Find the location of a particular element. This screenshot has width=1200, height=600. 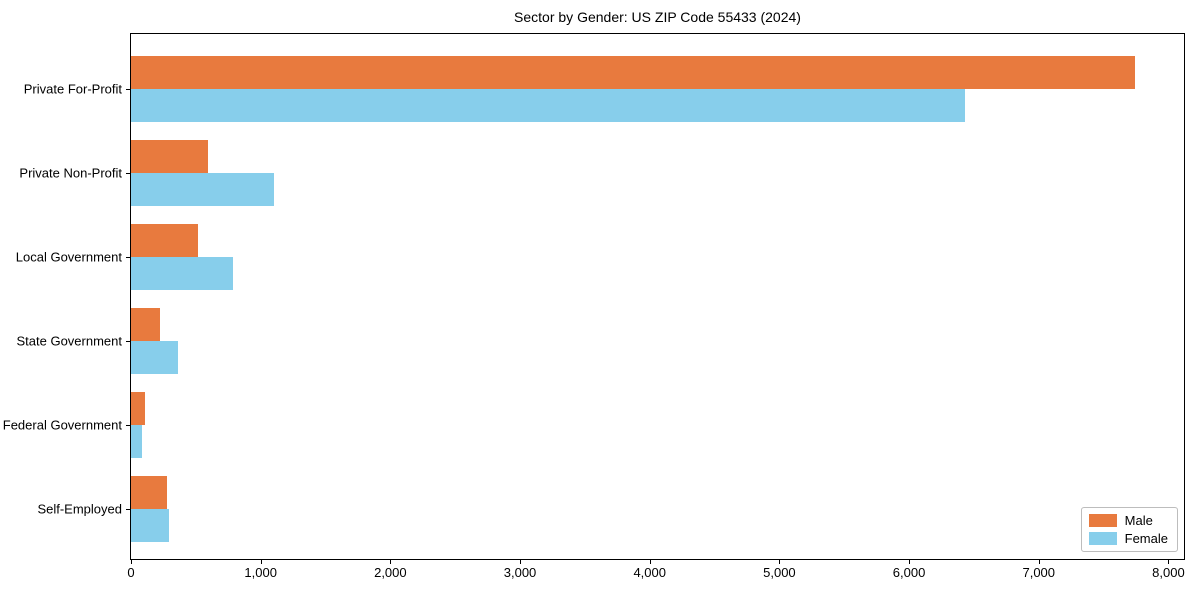

bar-female-state-government is located at coordinates (154, 357).